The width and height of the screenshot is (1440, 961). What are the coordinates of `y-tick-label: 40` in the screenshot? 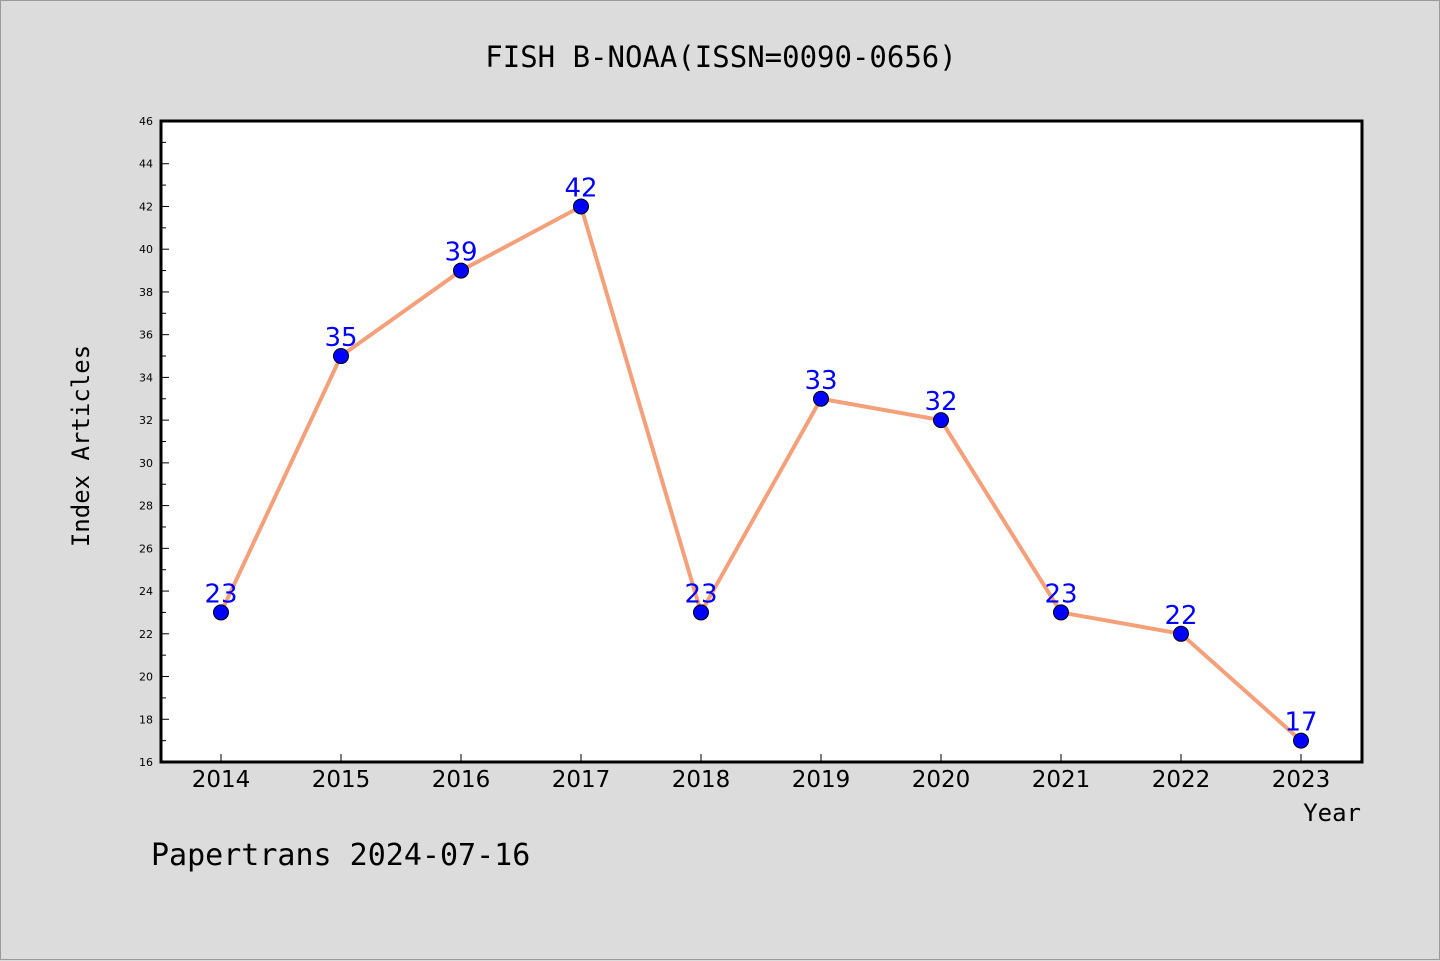 It's located at (146, 249).